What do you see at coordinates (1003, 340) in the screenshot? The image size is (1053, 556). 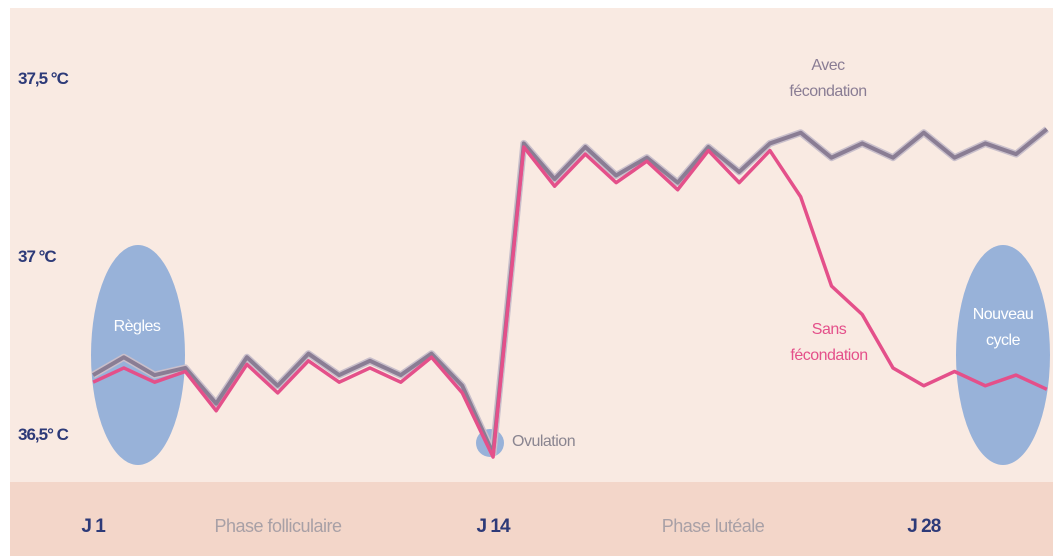 I see `annotation: cycle` at bounding box center [1003, 340].